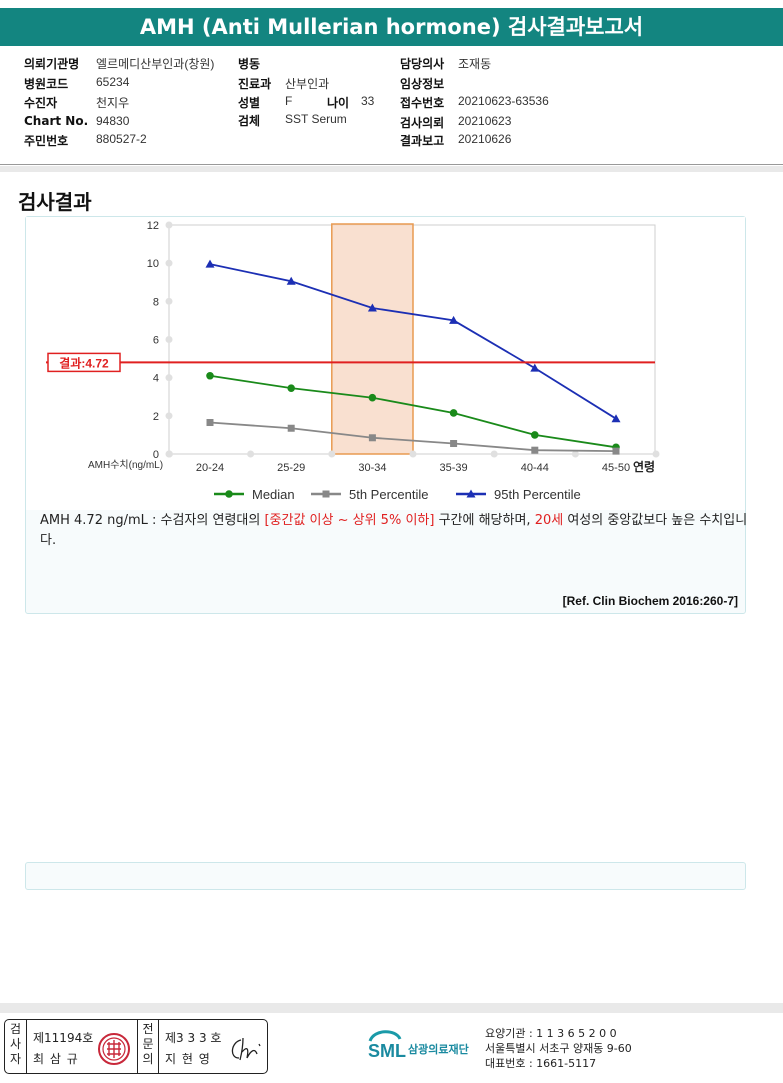 This screenshot has width=783, height=1083. I want to click on footer-institution-no: 요양기관 : 1 1 3 6 5 2 0 0, so click(551, 1033).